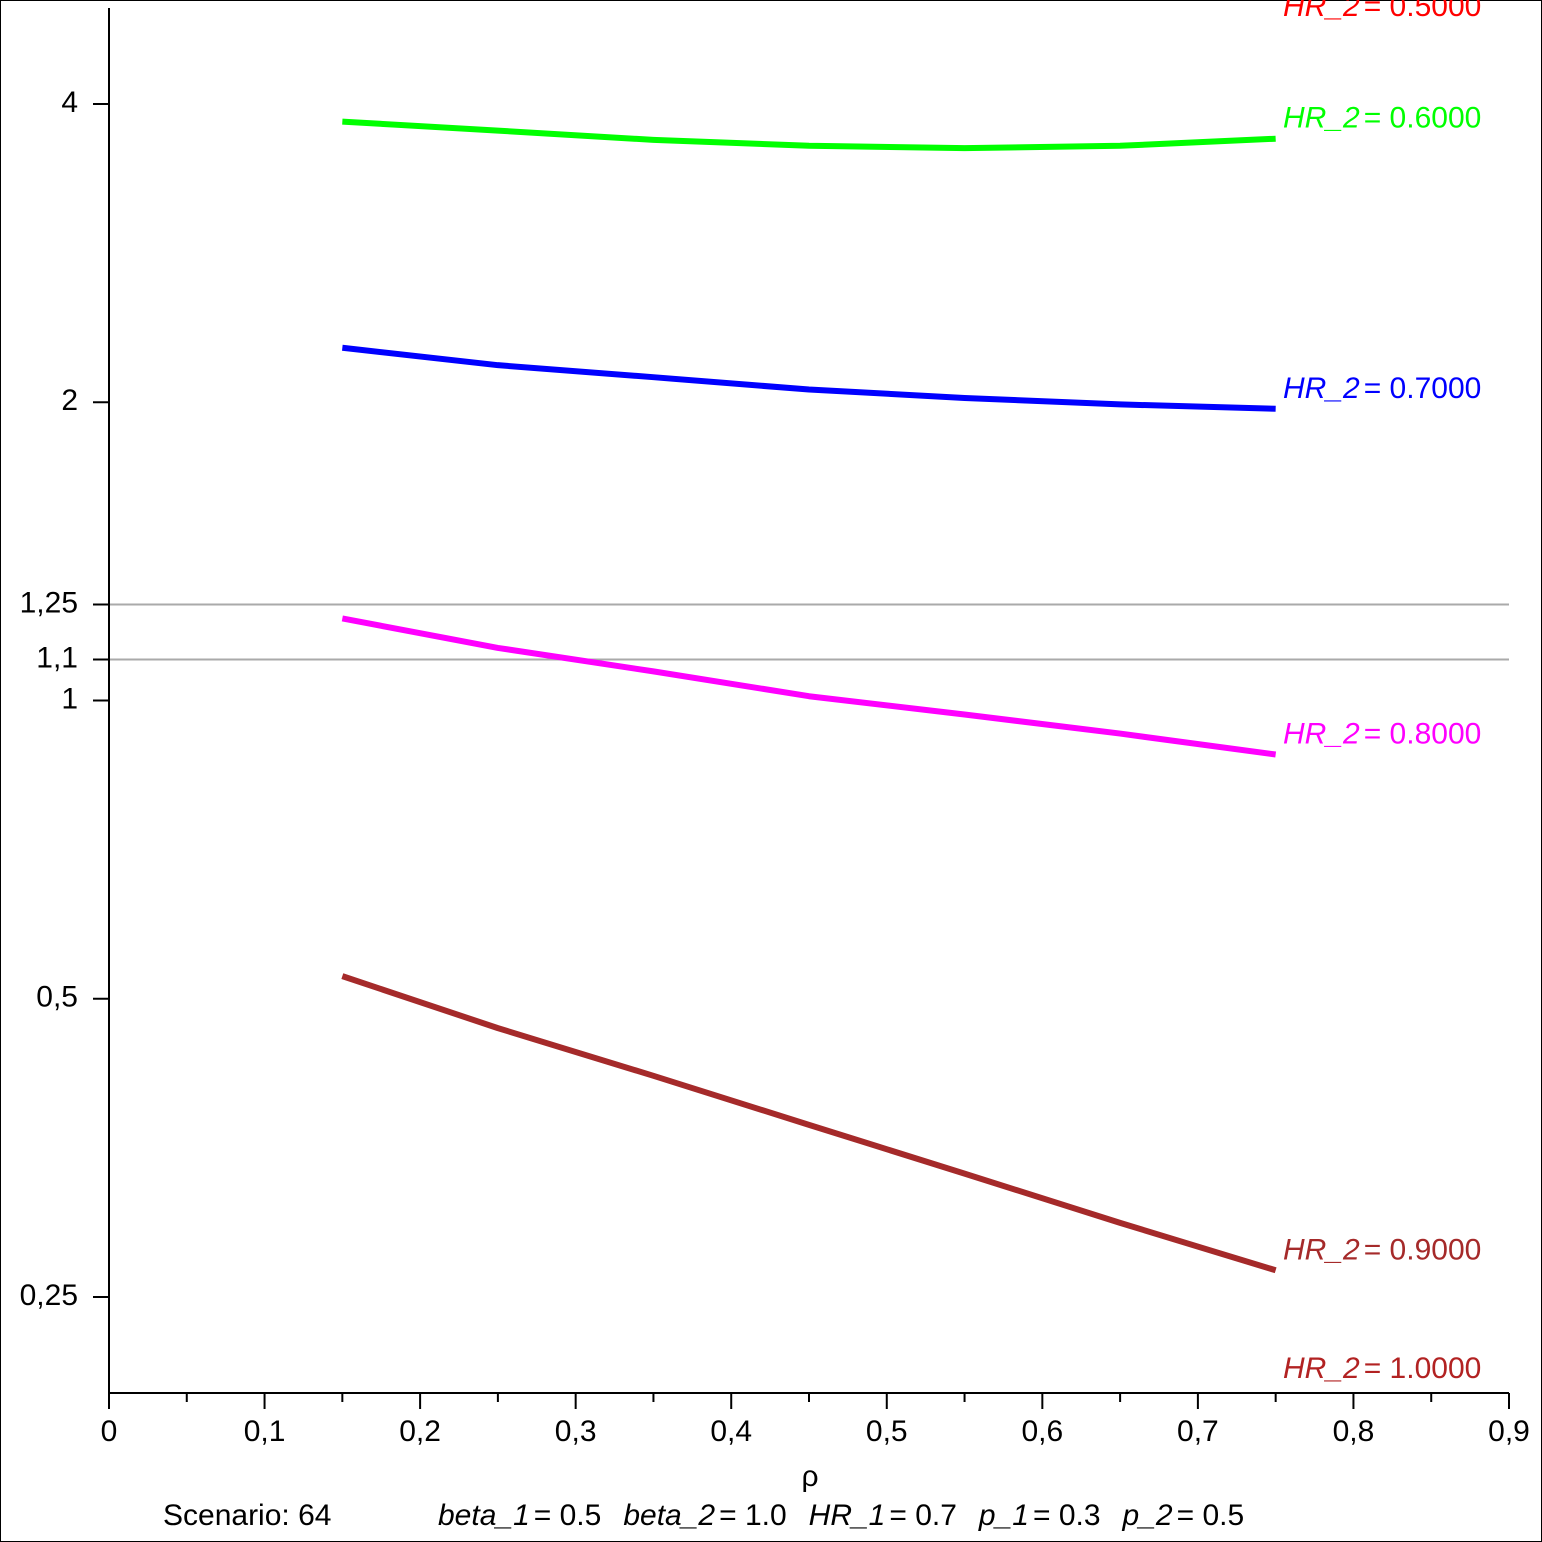 This screenshot has height=1542, width=1542. Describe the element at coordinates (109, 1431) in the screenshot. I see `x-tick-label: 0` at that location.